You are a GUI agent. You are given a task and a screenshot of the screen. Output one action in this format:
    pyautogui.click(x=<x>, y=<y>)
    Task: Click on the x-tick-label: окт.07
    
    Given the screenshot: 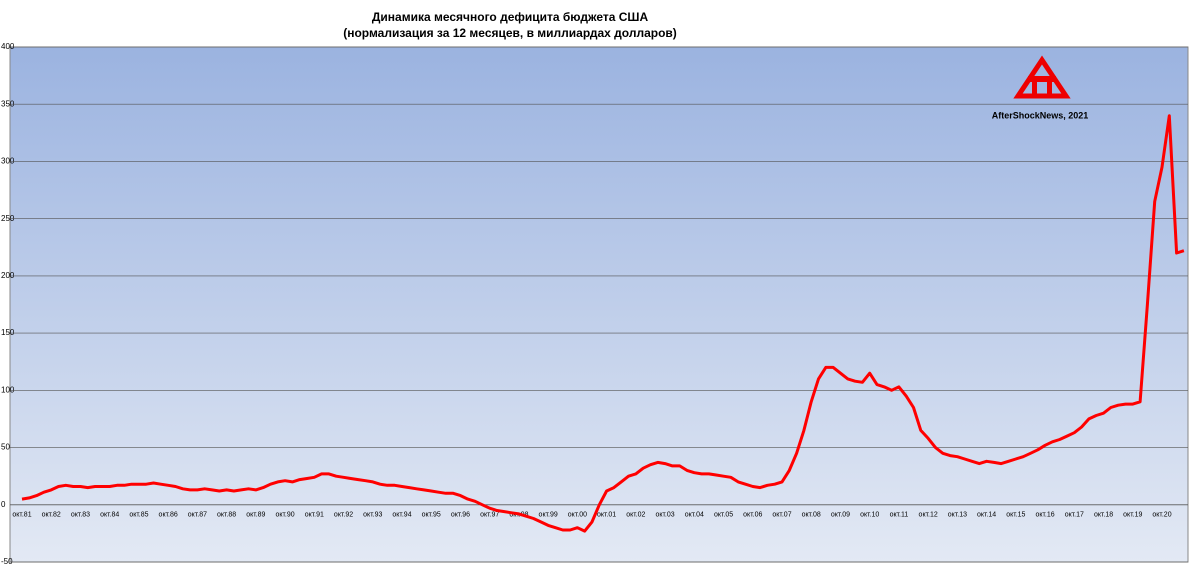 What is the action you would take?
    pyautogui.click(x=781, y=515)
    